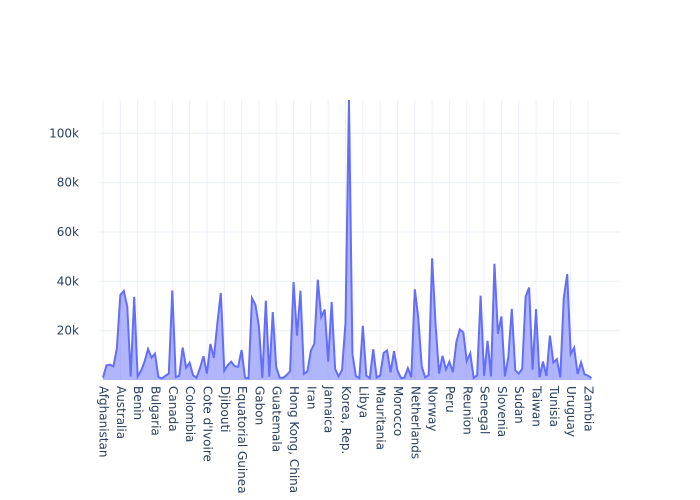 The width and height of the screenshot is (700, 500). I want to click on x-tick-label: Reunion, so click(467, 410).